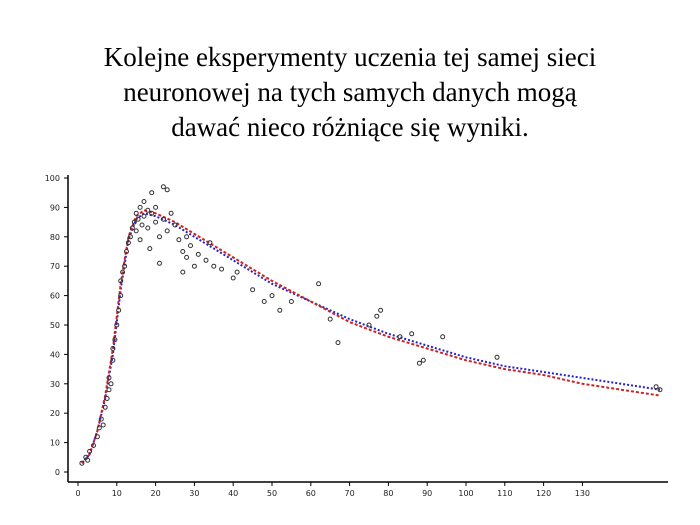  What do you see at coordinates (388, 493) in the screenshot?
I see `x-tick-label: 80` at bounding box center [388, 493].